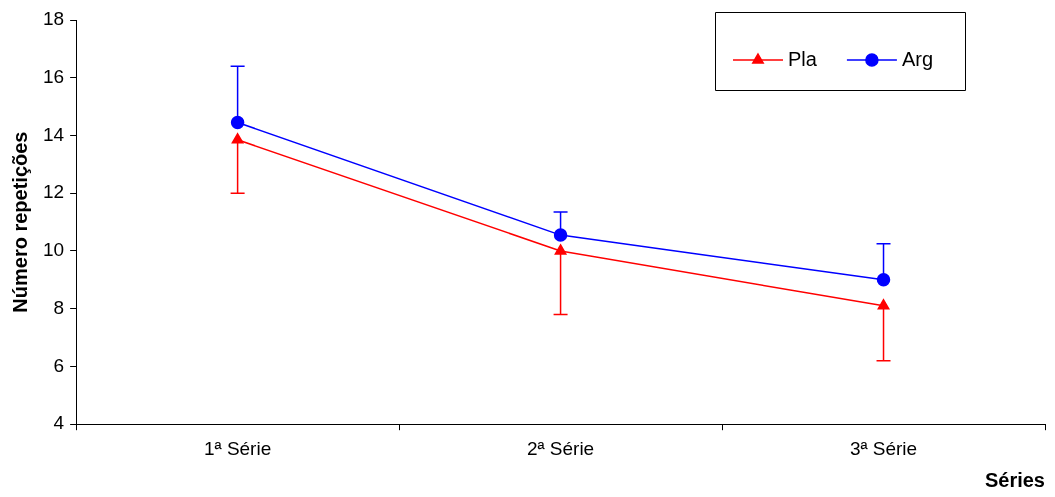 The image size is (1055, 497). I want to click on y-tick-label: 16, so click(53, 76).